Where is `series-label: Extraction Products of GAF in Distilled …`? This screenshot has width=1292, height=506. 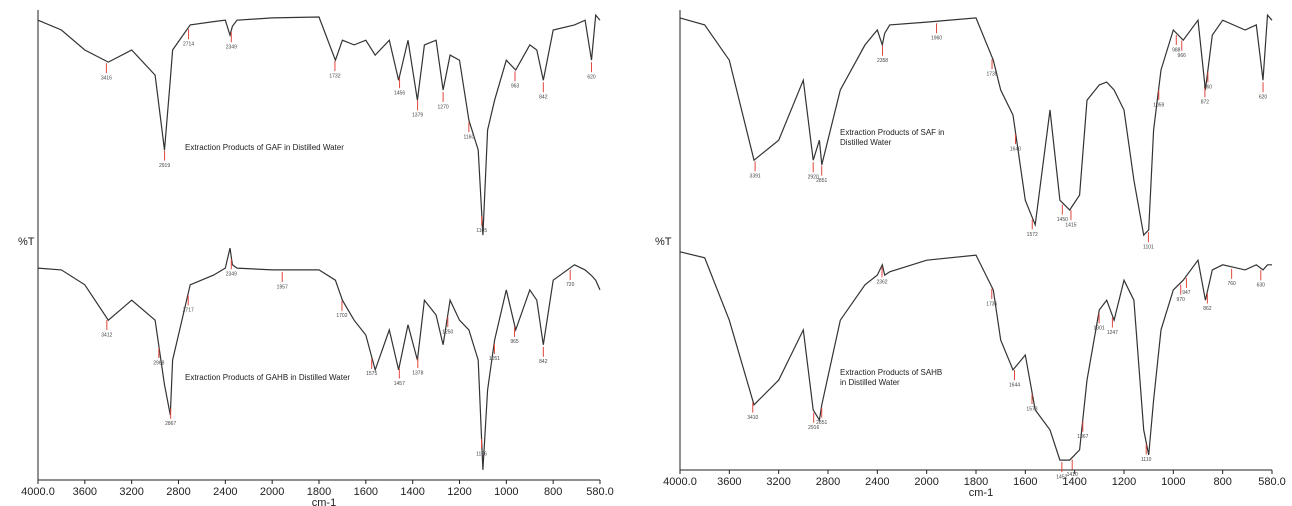
series-label: Extraction Products of GAF in Distilled … is located at coordinates (264, 147).